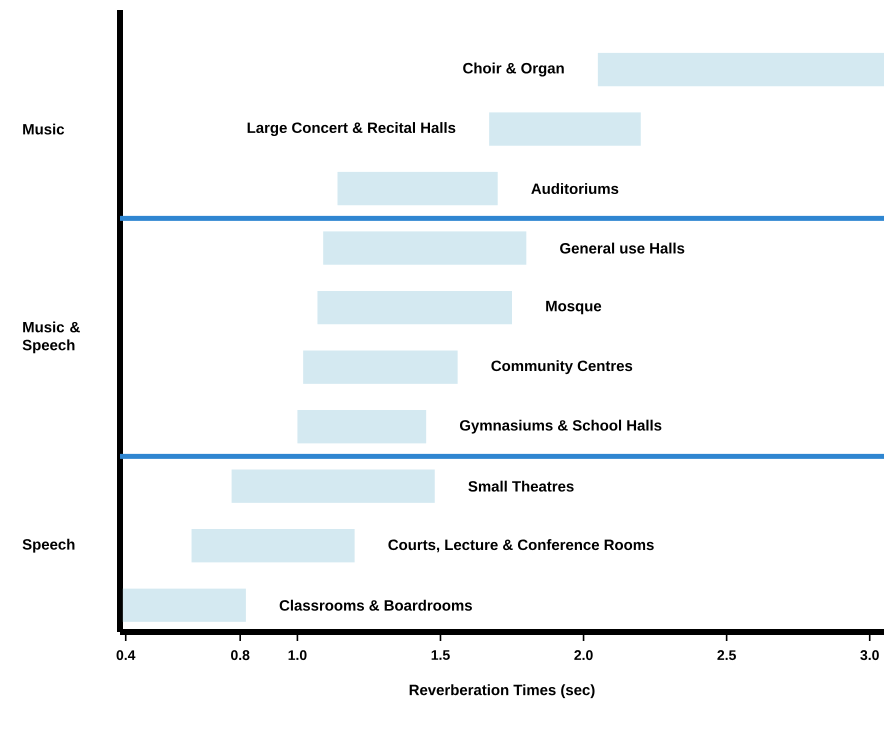 The image size is (887, 738). Describe the element at coordinates (521, 486) in the screenshot. I see `y-tick-label: Small Theatres` at that location.